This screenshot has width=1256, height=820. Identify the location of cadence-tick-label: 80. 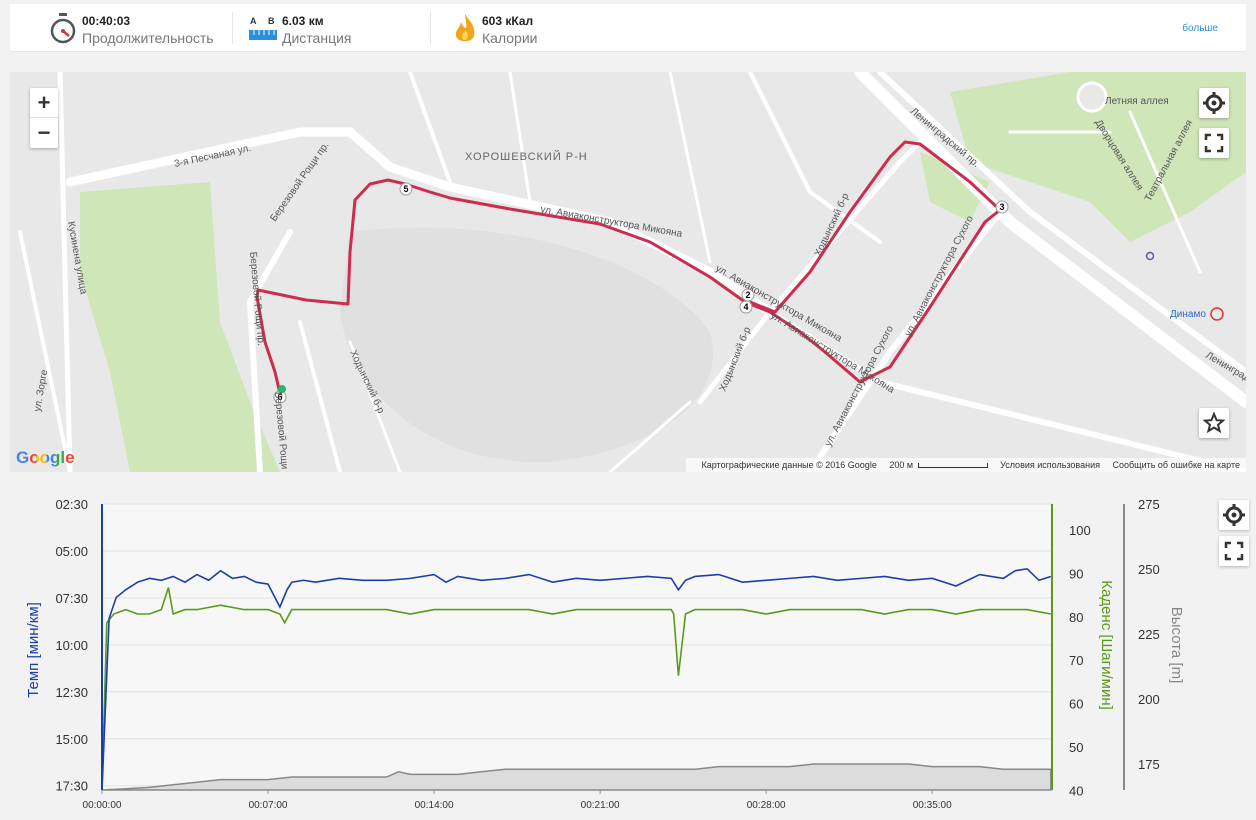
(1076, 617).